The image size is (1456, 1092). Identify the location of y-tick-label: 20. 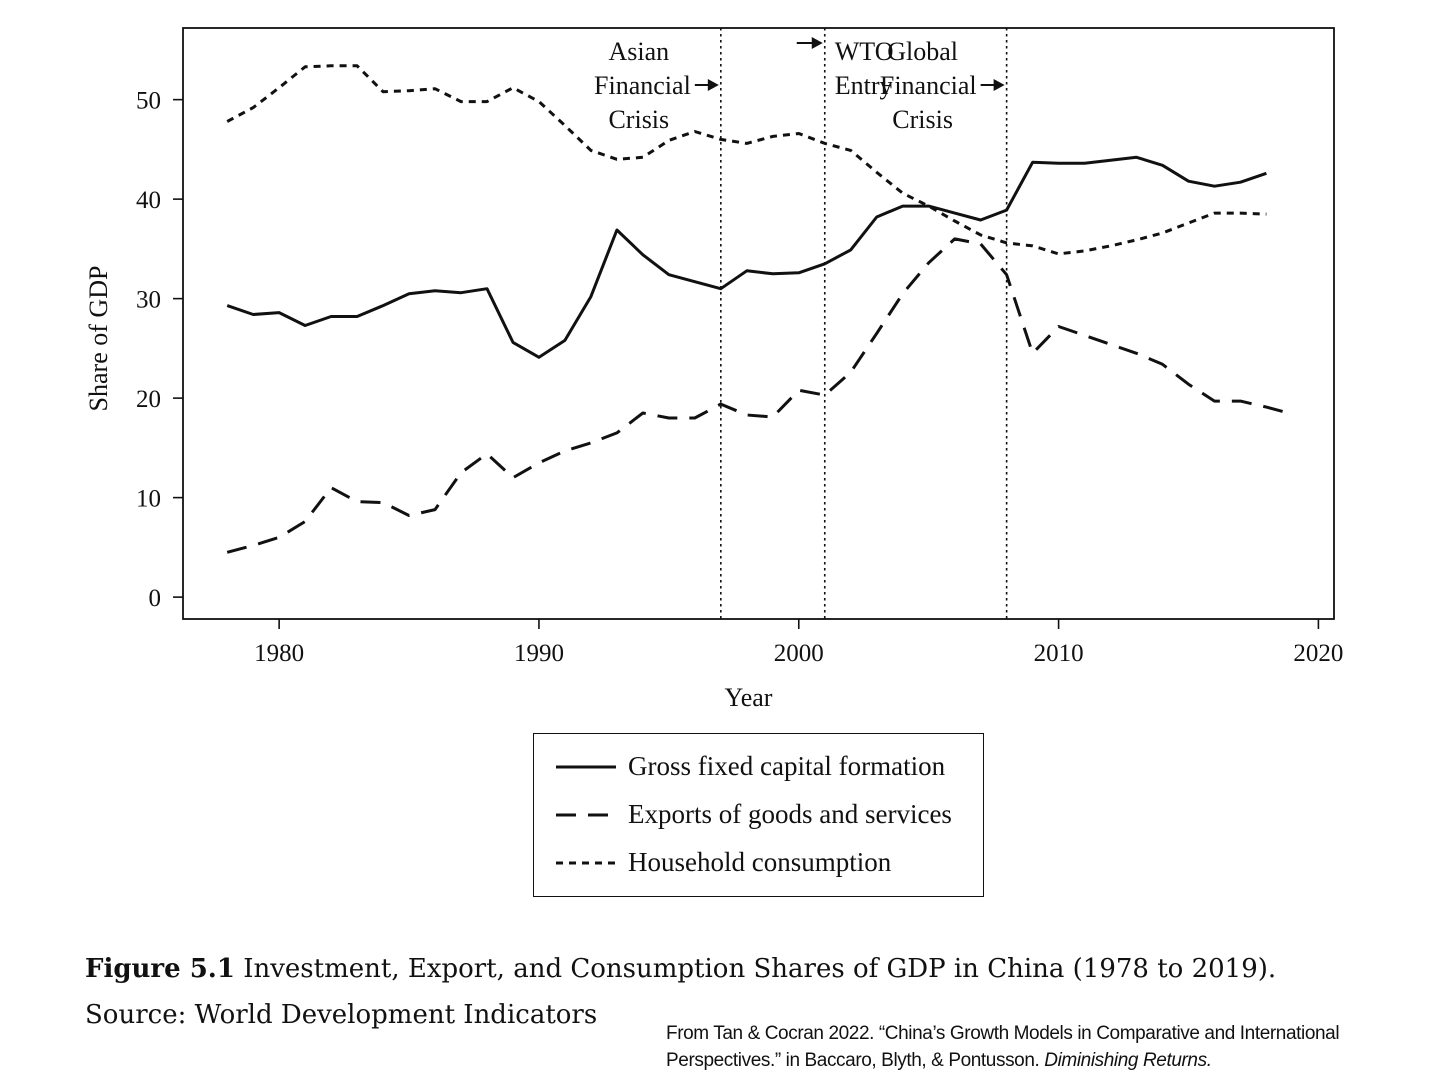
(148, 399).